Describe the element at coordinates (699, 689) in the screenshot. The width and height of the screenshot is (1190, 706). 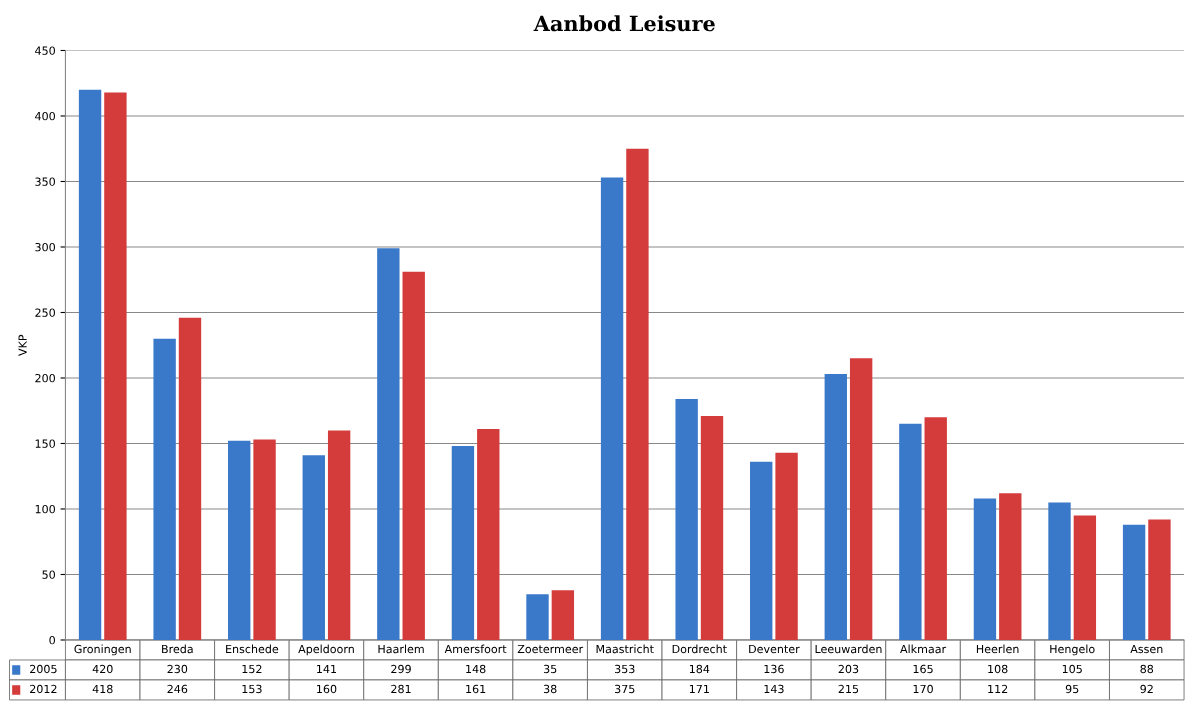
I see `data-label: 171` at that location.